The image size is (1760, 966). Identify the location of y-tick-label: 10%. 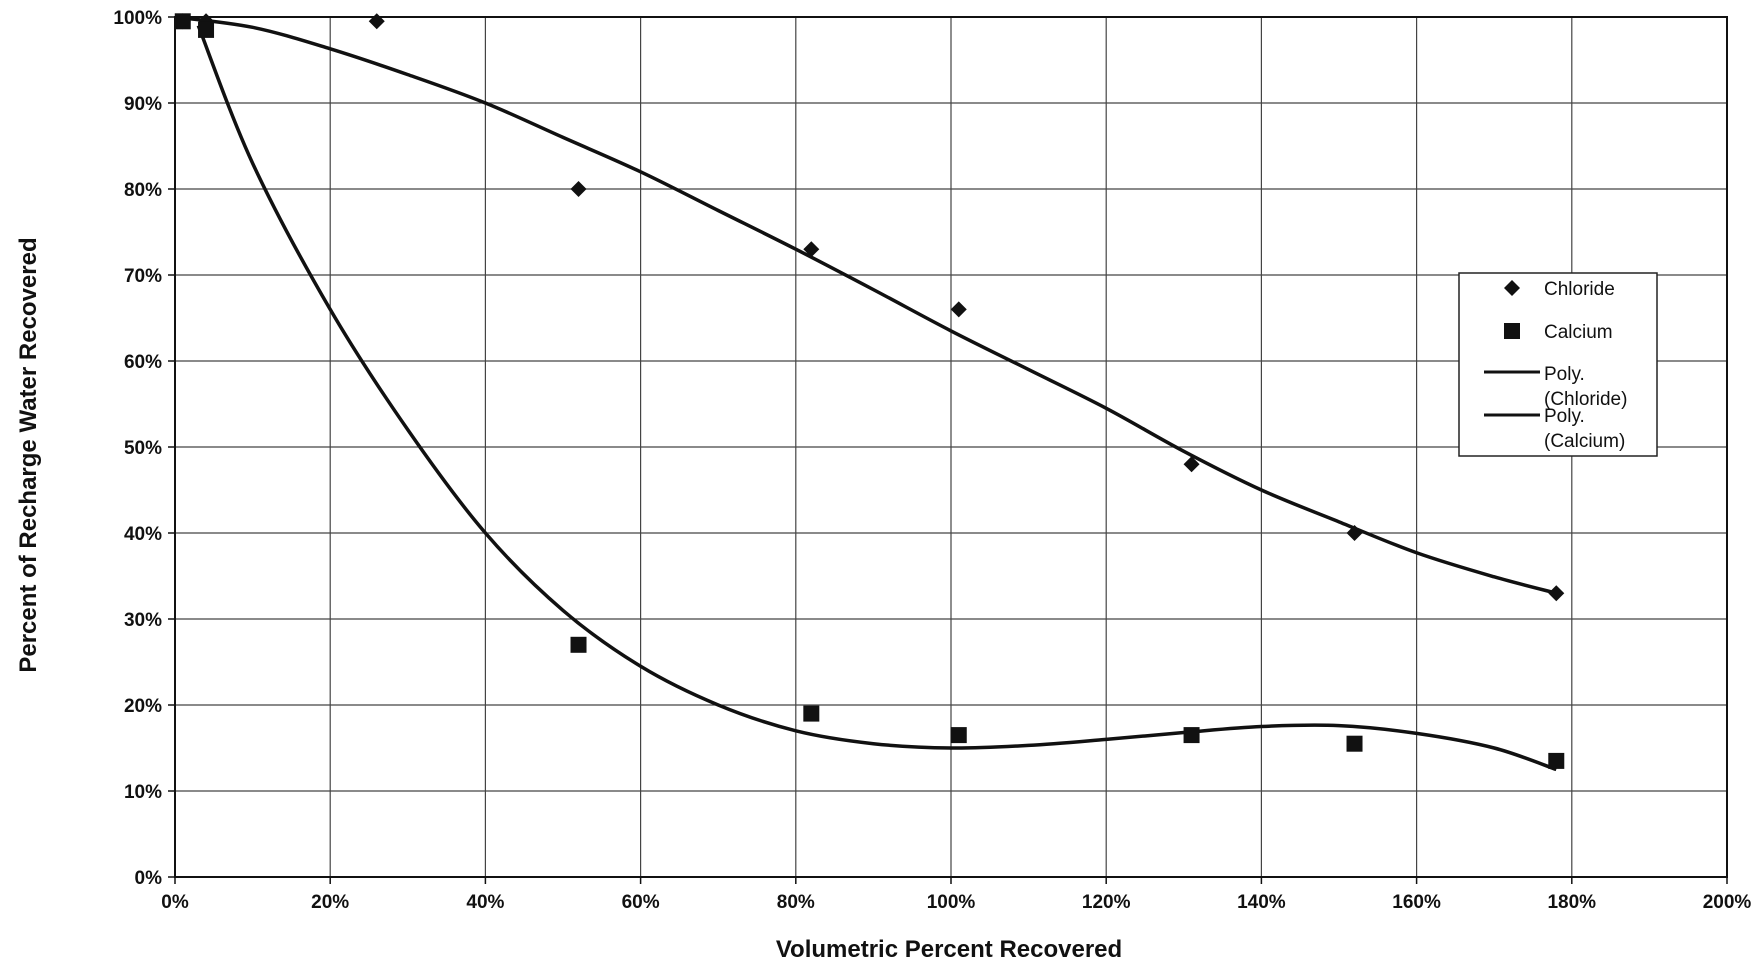
(143, 792).